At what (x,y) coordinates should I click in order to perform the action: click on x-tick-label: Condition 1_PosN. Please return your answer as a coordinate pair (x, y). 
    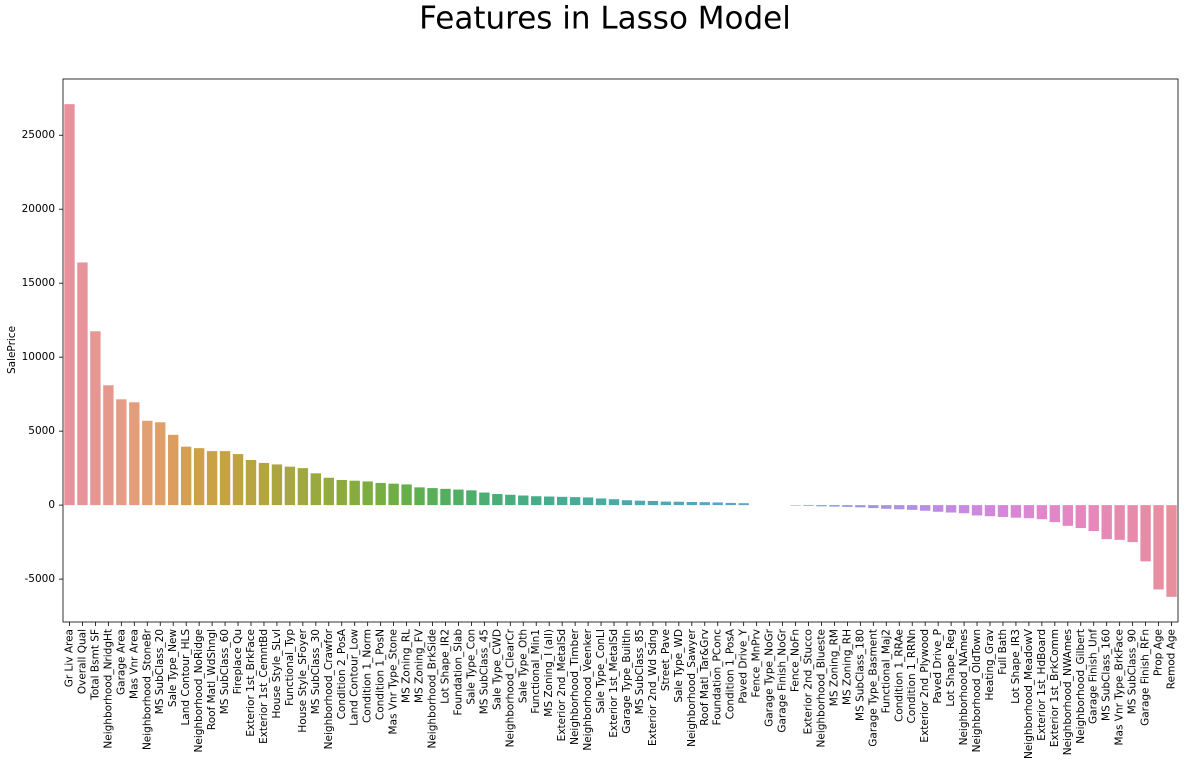
    Looking at the image, I should click on (381, 674).